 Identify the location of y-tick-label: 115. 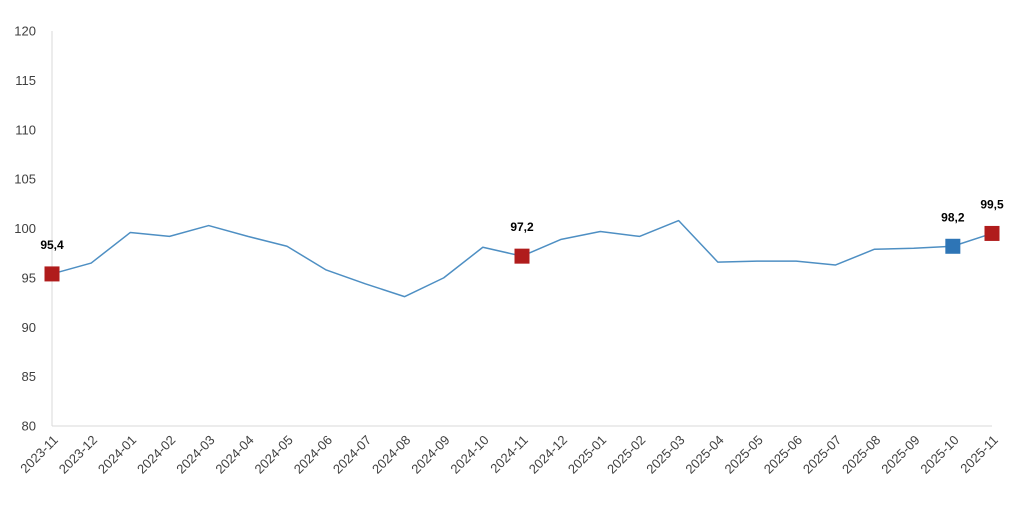
(25, 80).